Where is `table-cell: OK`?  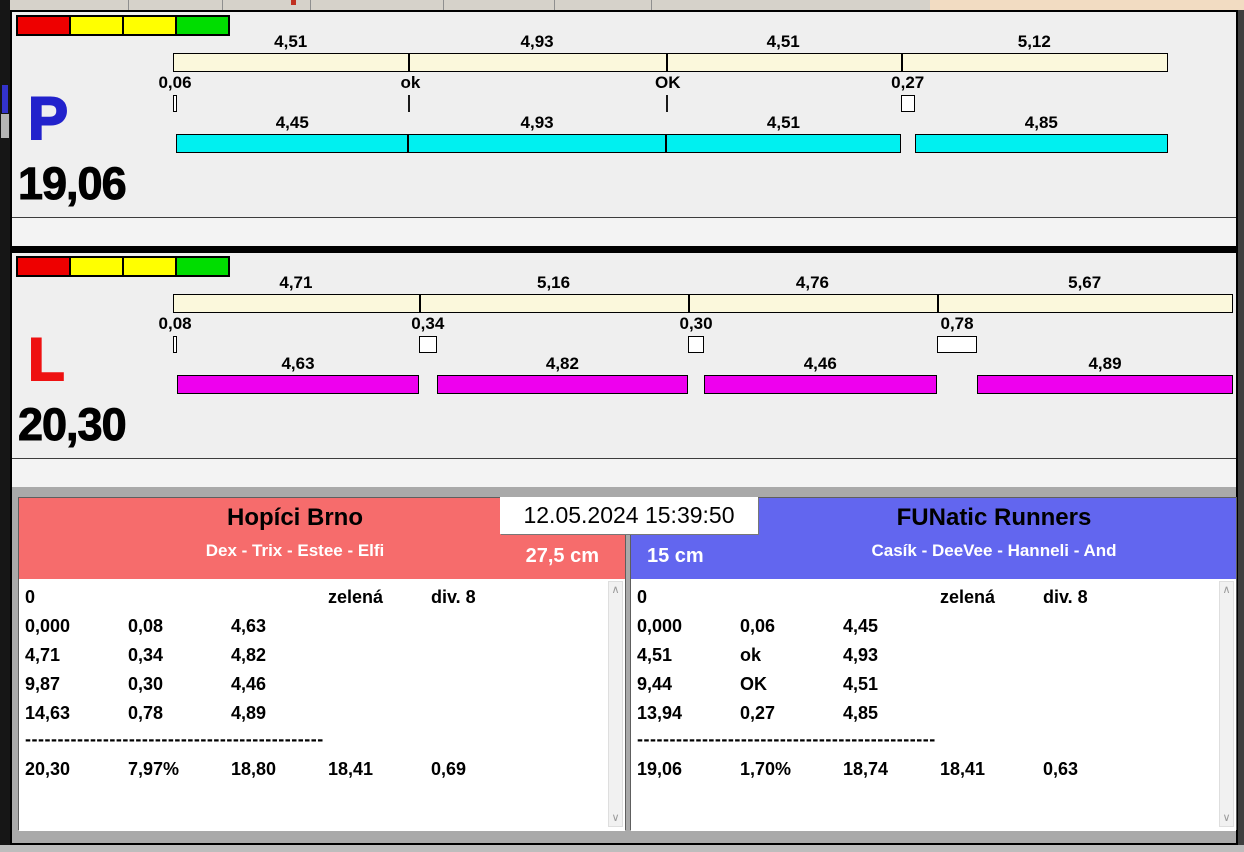 table-cell: OK is located at coordinates (753, 684).